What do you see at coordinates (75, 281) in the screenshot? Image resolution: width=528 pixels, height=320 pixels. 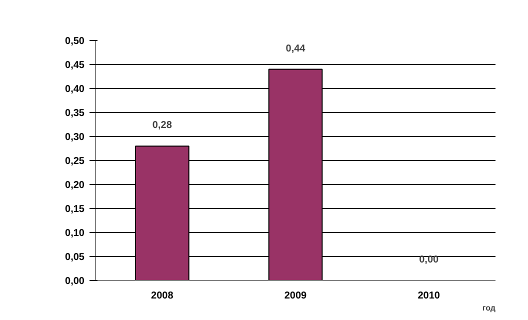 I see `y-tick-label: 0,00` at bounding box center [75, 281].